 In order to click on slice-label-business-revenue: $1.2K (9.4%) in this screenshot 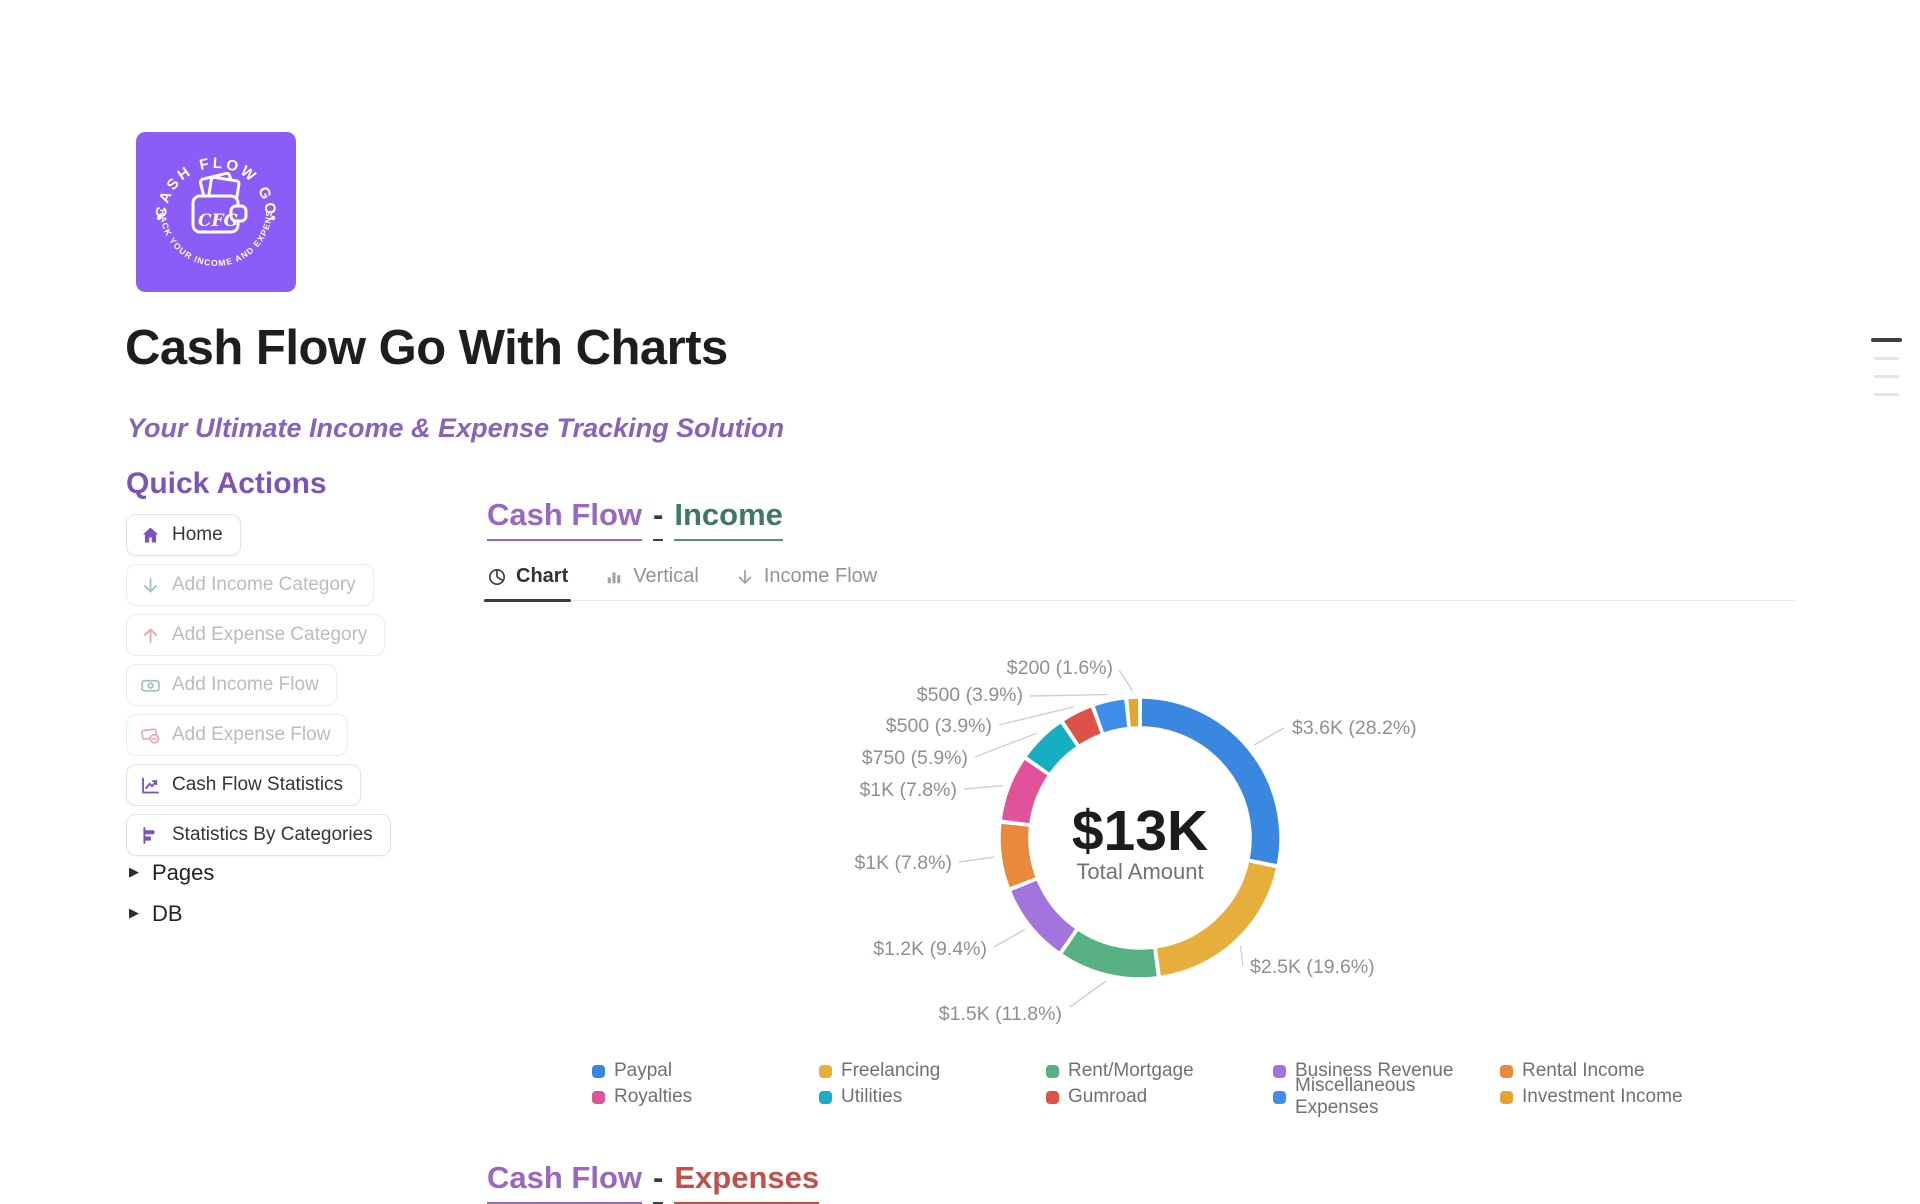, I will do `click(930, 949)`.